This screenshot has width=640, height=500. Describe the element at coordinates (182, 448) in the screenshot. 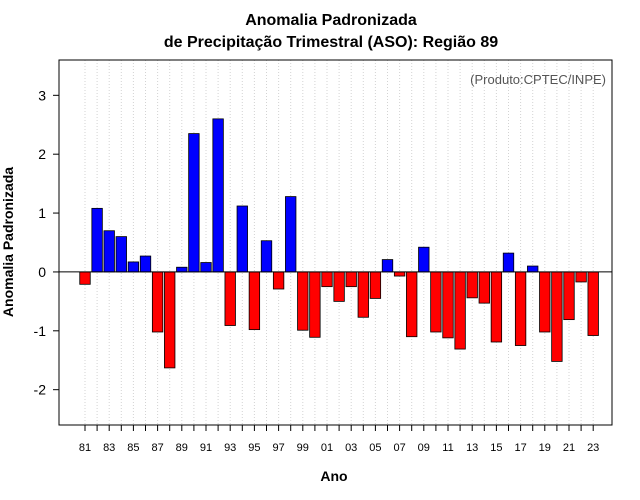

I see `x-tick-label: 89` at that location.